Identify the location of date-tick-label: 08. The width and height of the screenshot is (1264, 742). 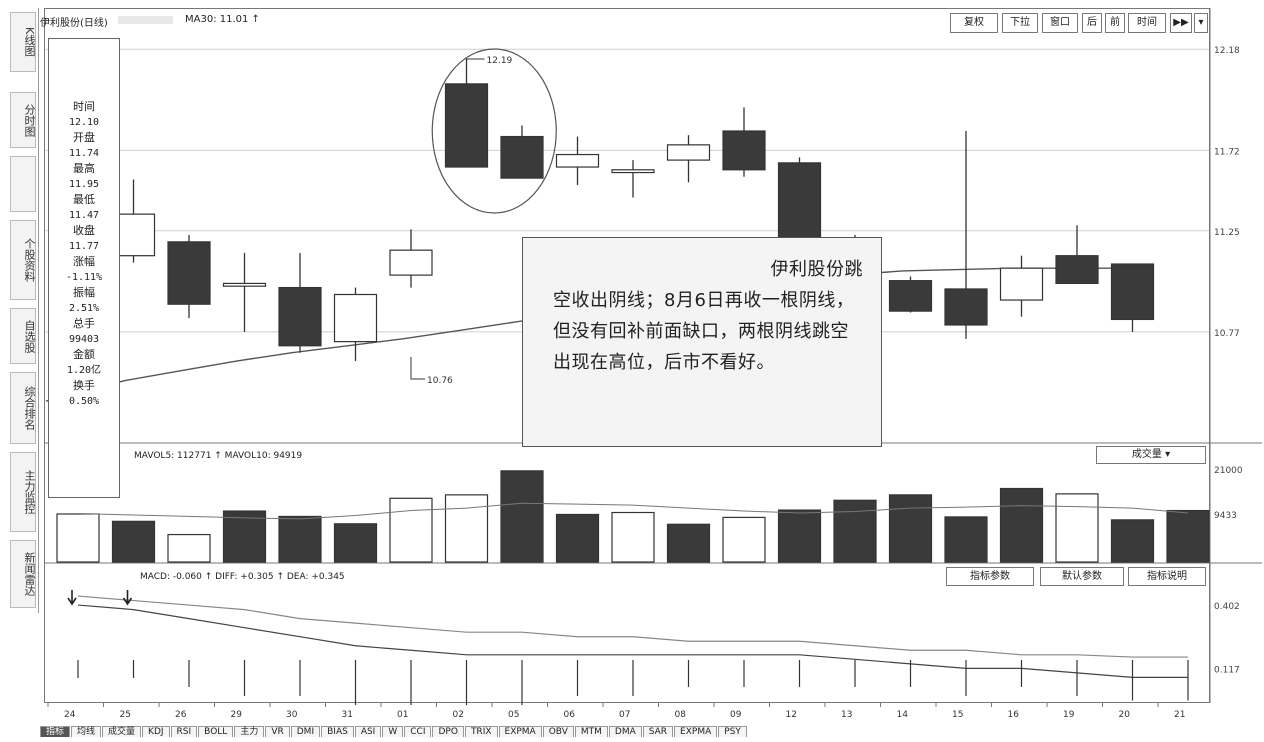
(681, 715).